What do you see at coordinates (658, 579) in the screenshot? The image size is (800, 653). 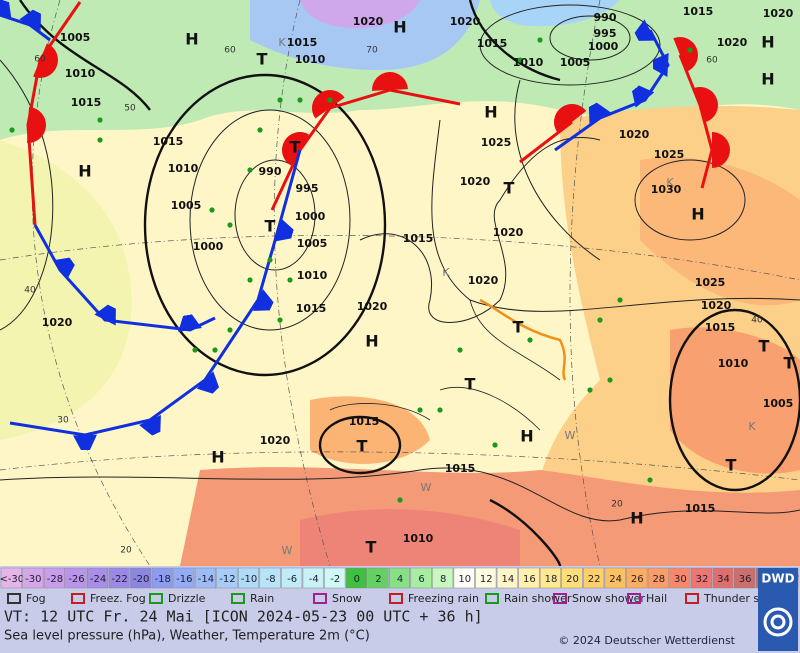 I see `scale-label: 28` at bounding box center [658, 579].